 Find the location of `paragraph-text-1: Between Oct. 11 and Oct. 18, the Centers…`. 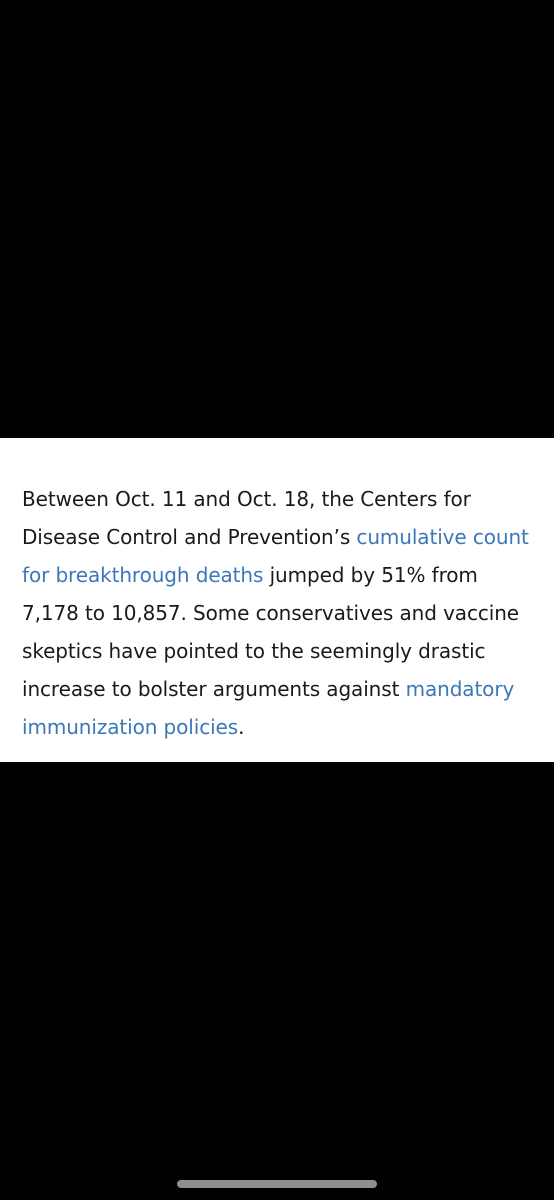

paragraph-text-1: Between Oct. 11 and Oct. 18, the Centers… is located at coordinates (246, 518).